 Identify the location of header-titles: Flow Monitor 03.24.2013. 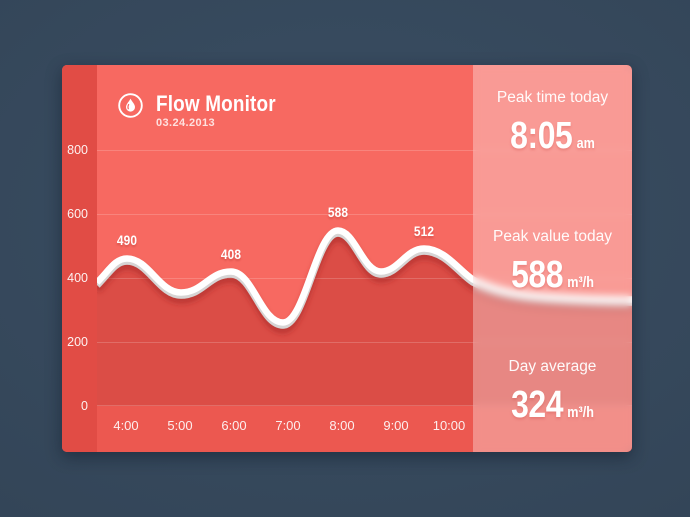
(225, 110).